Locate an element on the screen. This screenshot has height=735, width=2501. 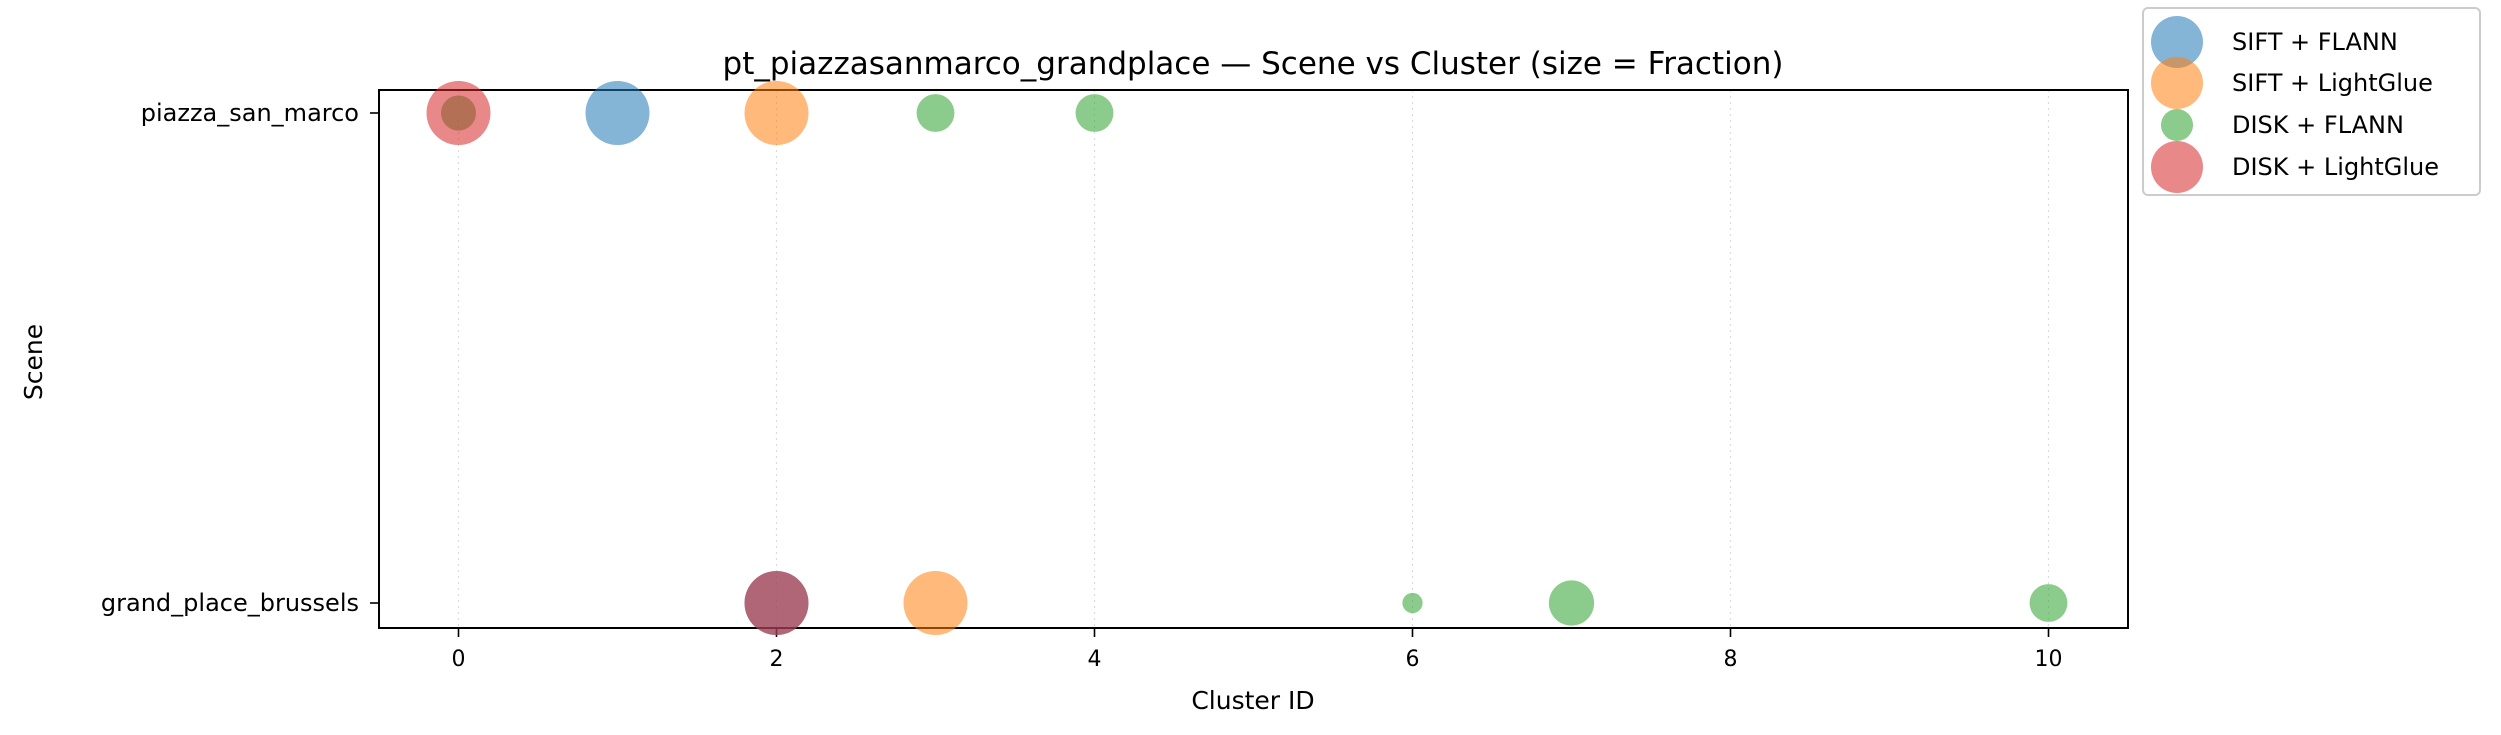
legend-entry-label: DISK + LightGlue is located at coordinates (2335, 167).